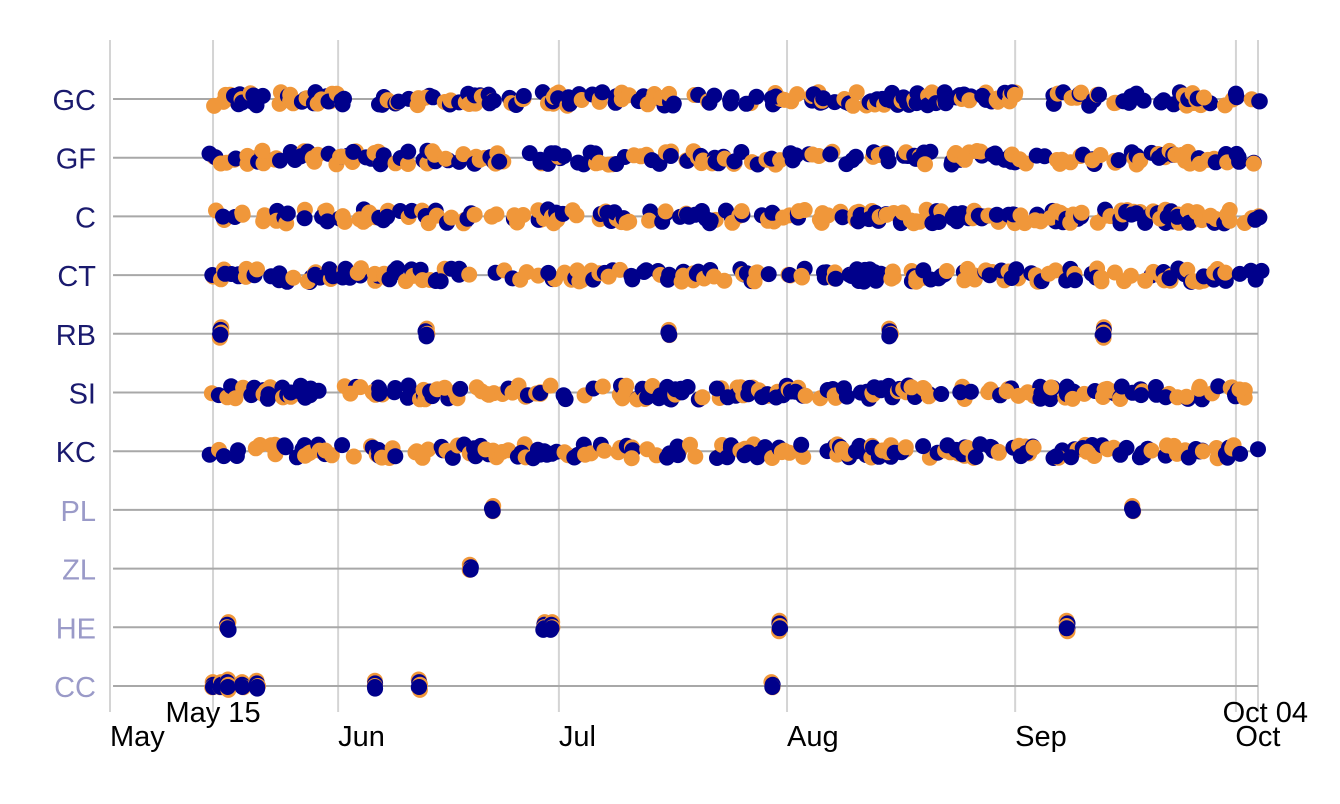 This screenshot has width=1340, height=804. What do you see at coordinates (1041, 737) in the screenshot?
I see `x-tick-label-sep: Sep` at bounding box center [1041, 737].